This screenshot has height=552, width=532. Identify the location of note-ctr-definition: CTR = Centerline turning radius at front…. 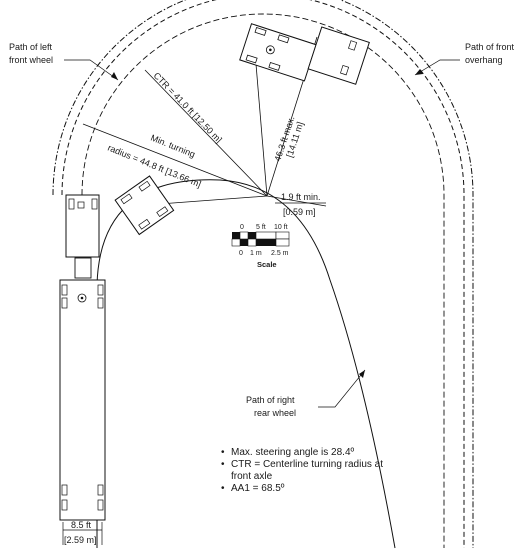
(311, 471).